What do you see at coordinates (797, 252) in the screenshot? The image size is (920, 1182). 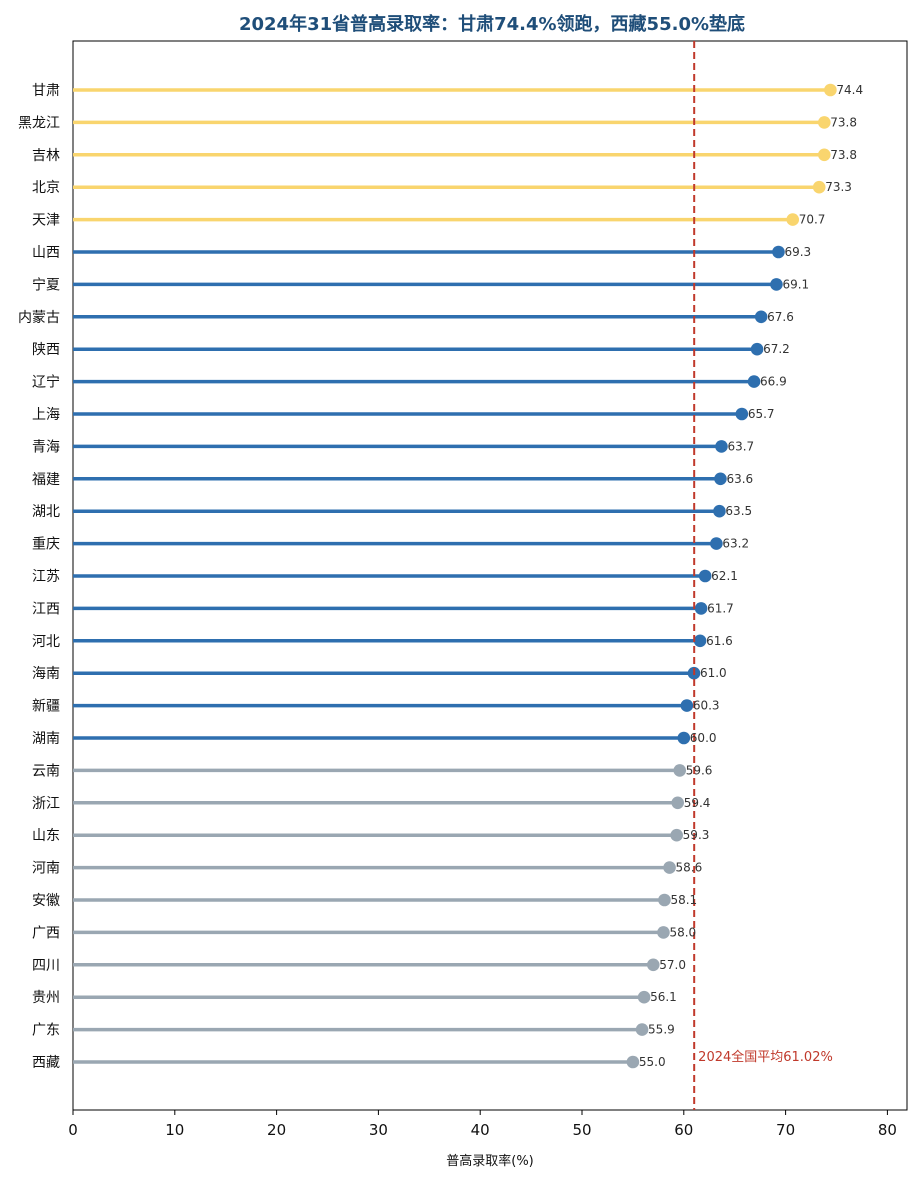 I see `value-label: 69.3` at bounding box center [797, 252].